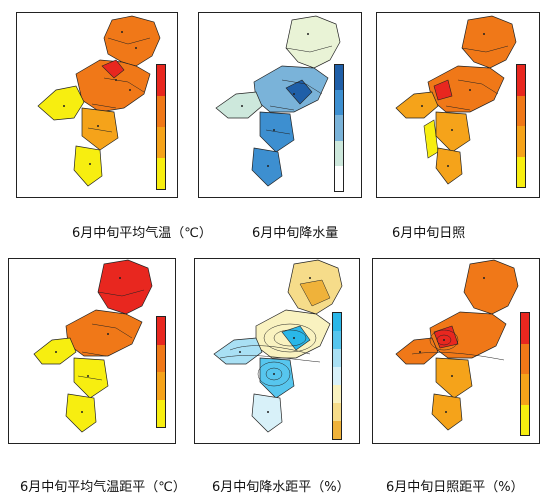  I want to click on panel-sunshine-anomaly, so click(463, 353).